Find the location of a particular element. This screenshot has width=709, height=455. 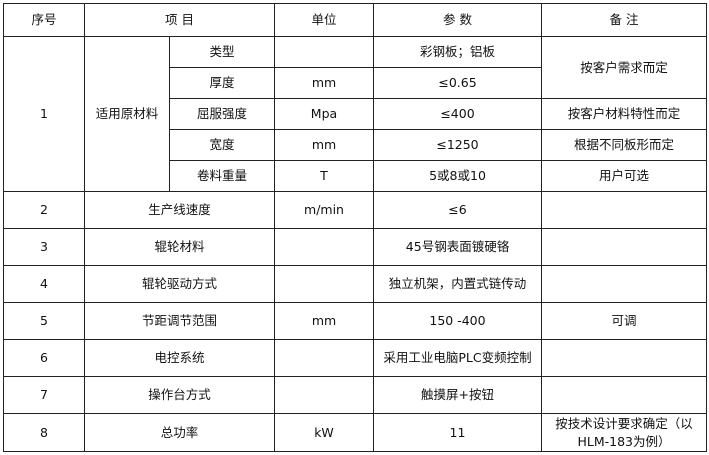

unit-cell: T is located at coordinates (324, 176).